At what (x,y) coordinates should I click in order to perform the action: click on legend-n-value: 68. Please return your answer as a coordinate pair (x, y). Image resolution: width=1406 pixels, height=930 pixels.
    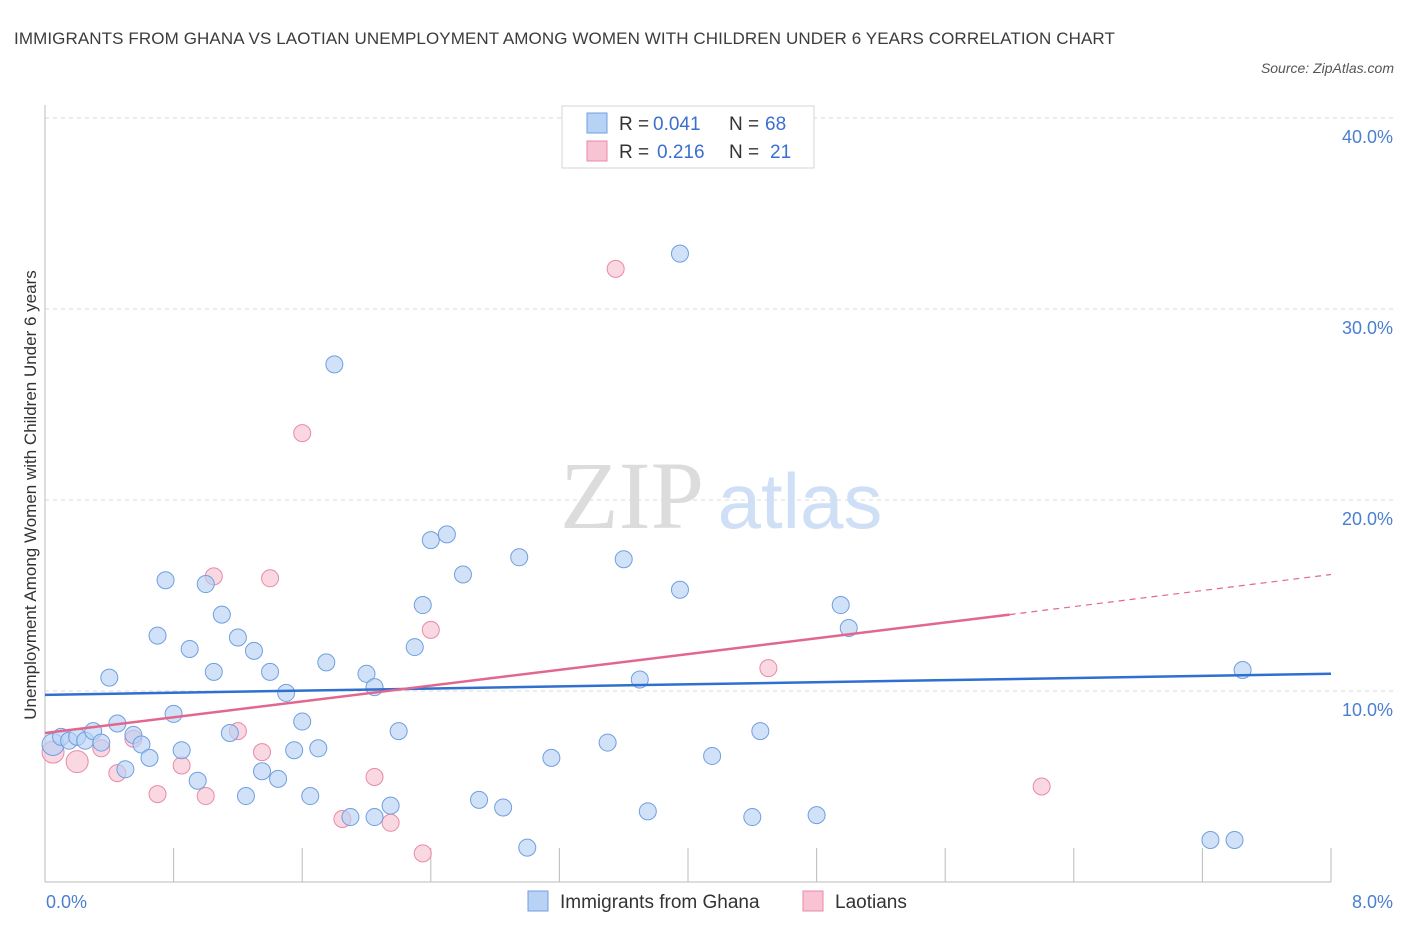
    Looking at the image, I should click on (775, 124).